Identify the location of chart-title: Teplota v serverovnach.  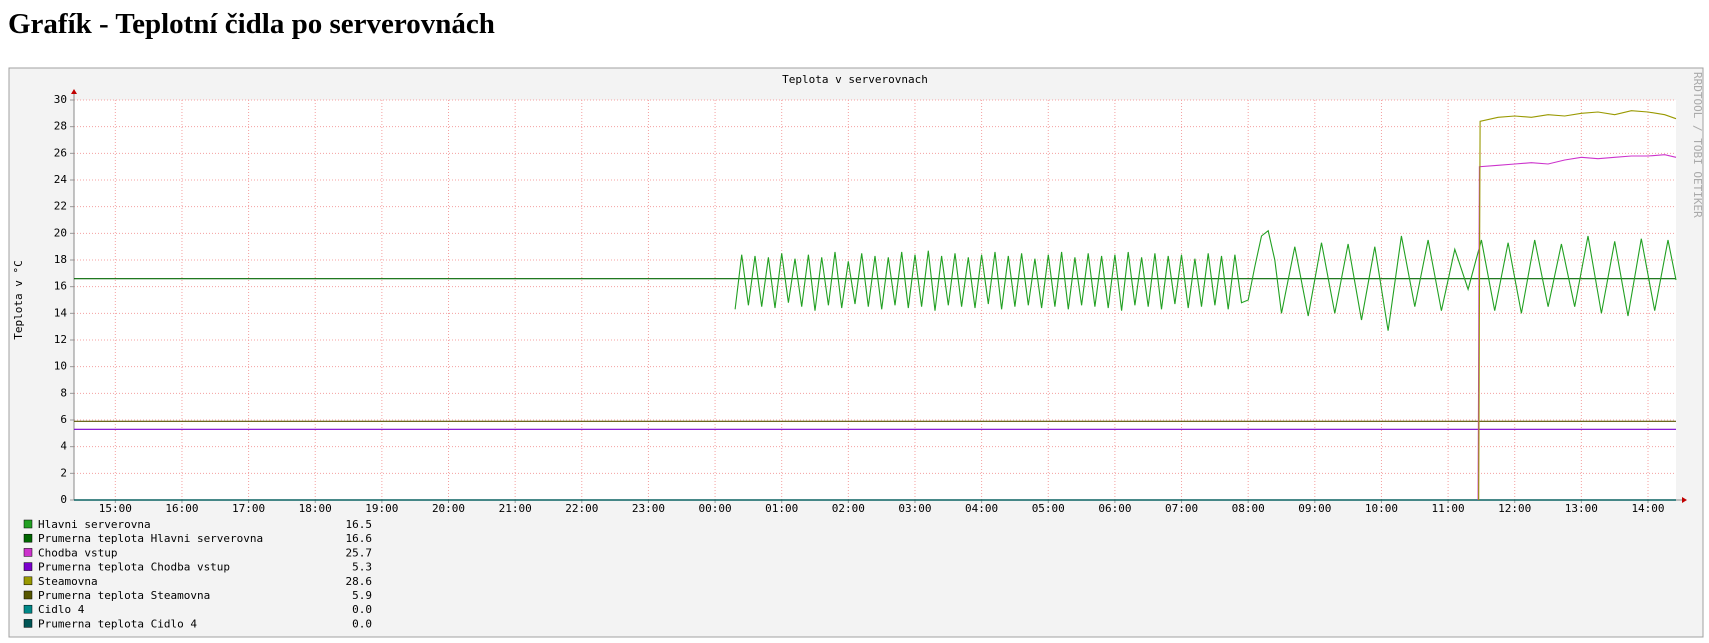
(855, 79).